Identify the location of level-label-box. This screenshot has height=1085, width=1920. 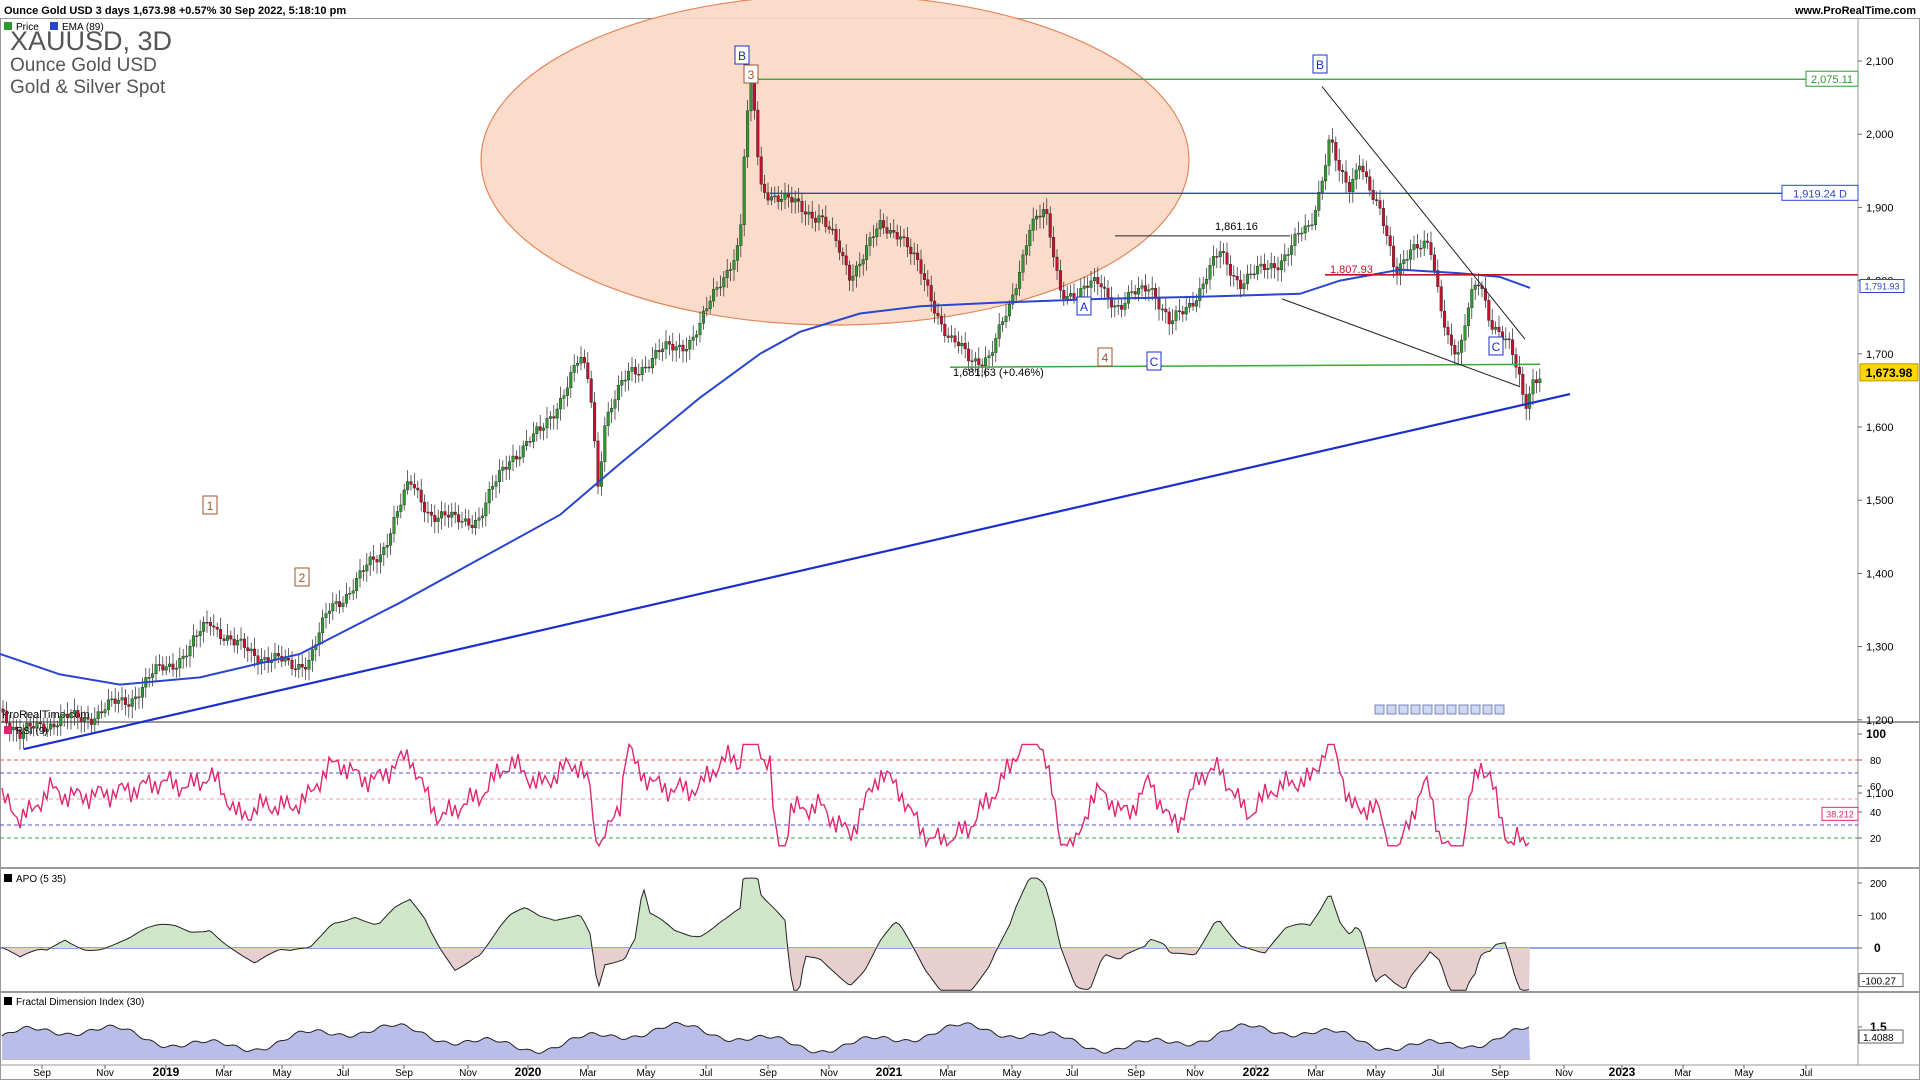
(1832, 78).